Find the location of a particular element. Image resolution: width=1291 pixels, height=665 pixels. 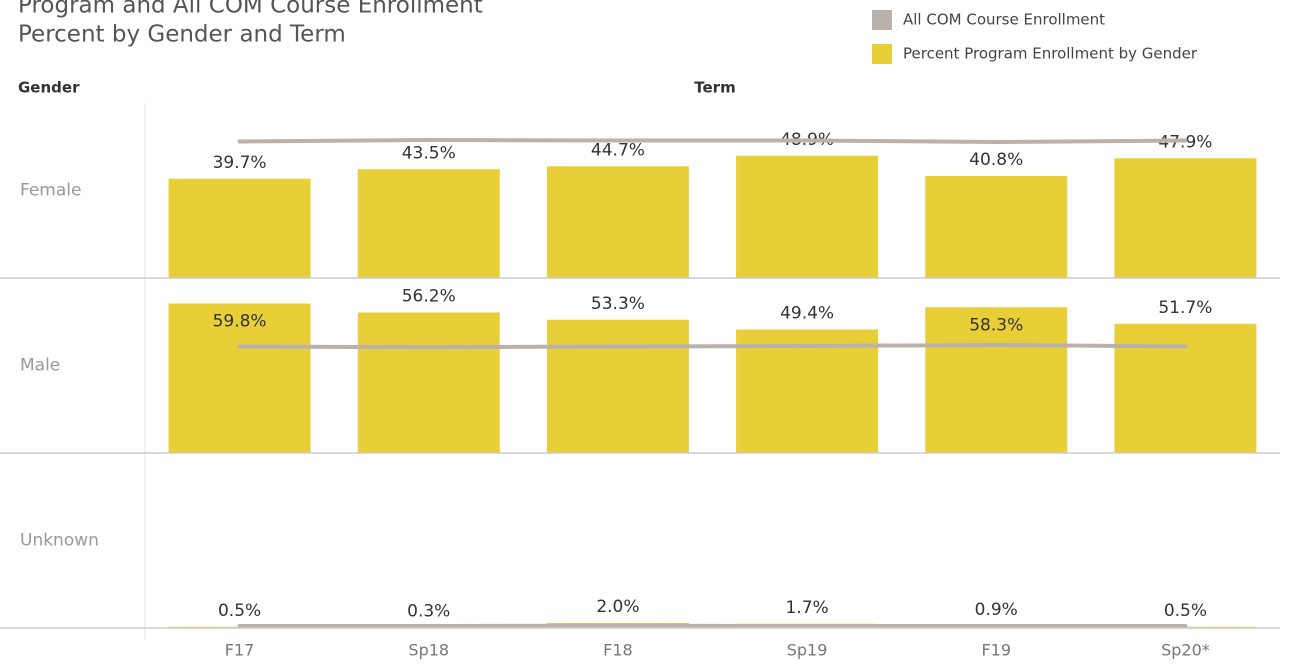

row-header: Gender is located at coordinates (49, 88).